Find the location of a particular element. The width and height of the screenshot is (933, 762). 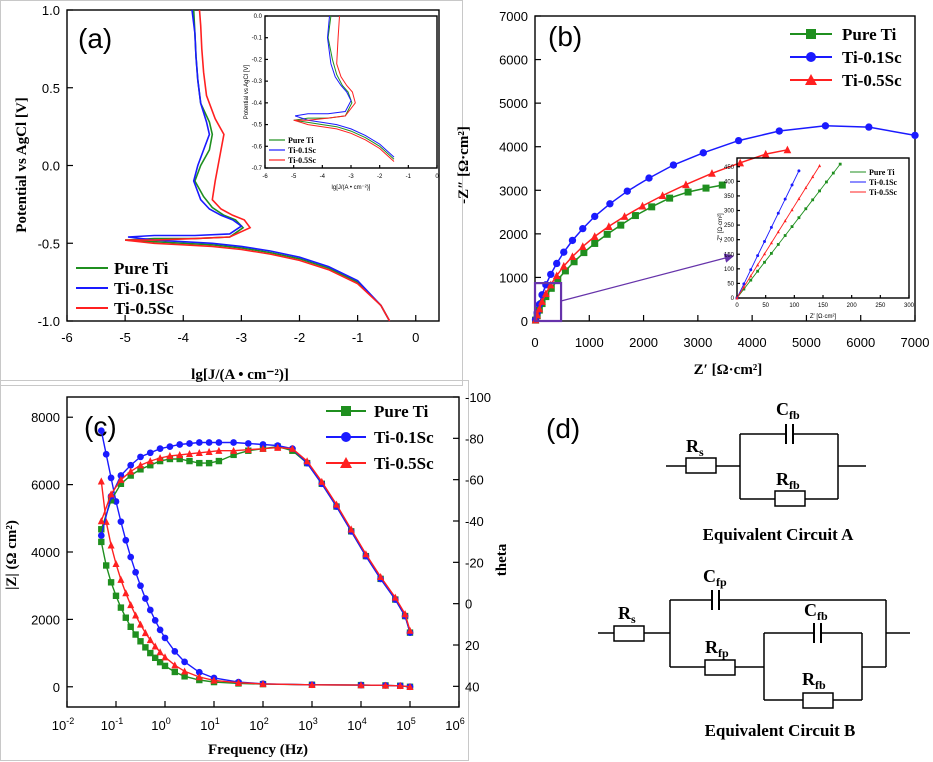

circuit-b-cfb-label: Cfb is located at coordinates (816, 611).